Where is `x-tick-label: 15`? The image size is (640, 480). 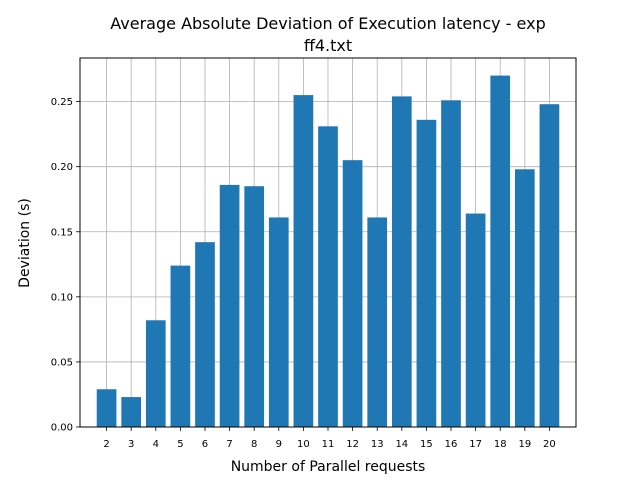 x-tick-label: 15 is located at coordinates (426, 444).